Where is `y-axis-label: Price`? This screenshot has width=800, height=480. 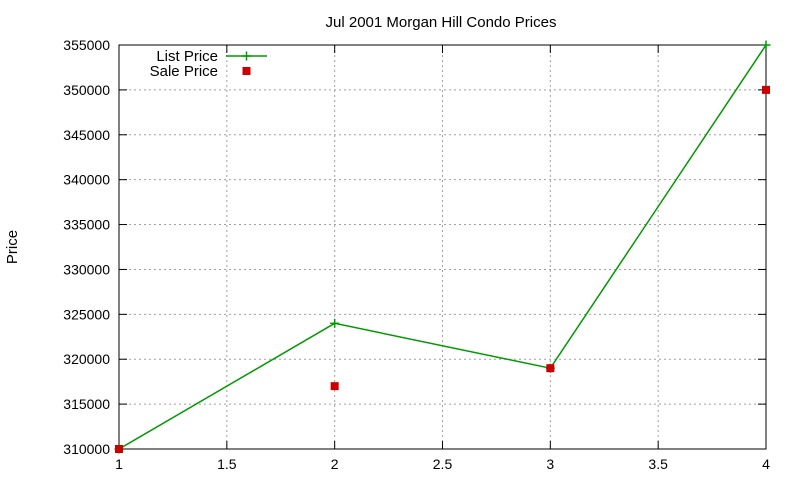
y-axis-label: Price is located at coordinates (12, 247).